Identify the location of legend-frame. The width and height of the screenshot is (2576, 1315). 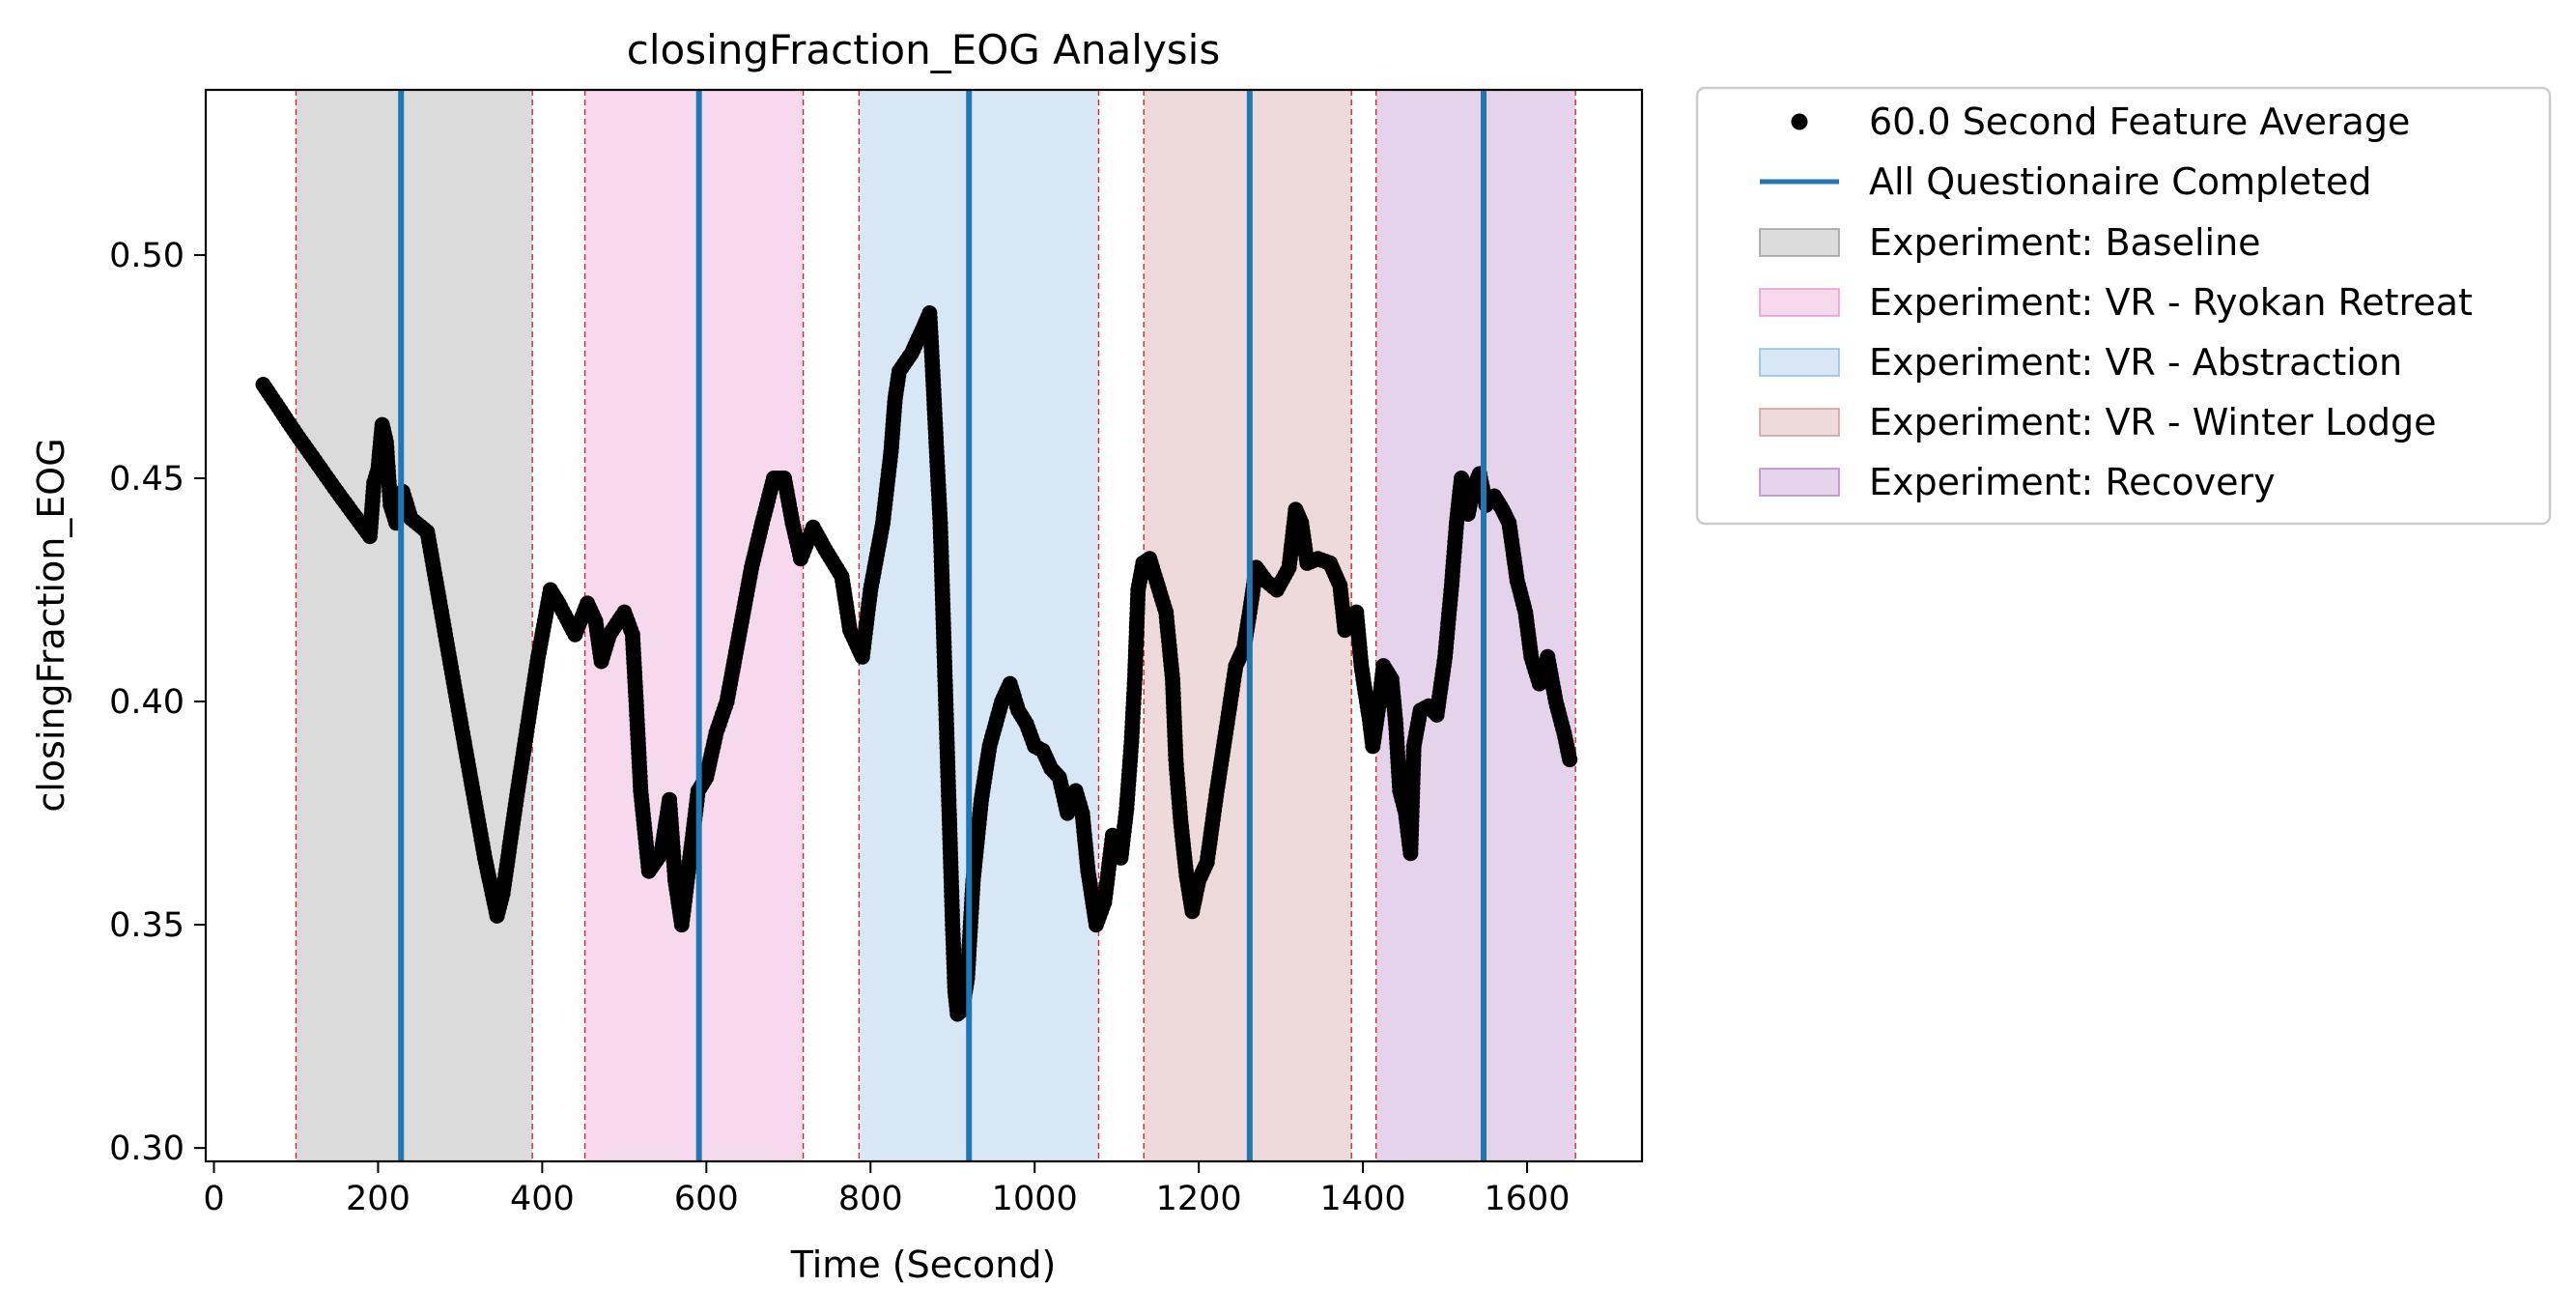
(2123, 306).